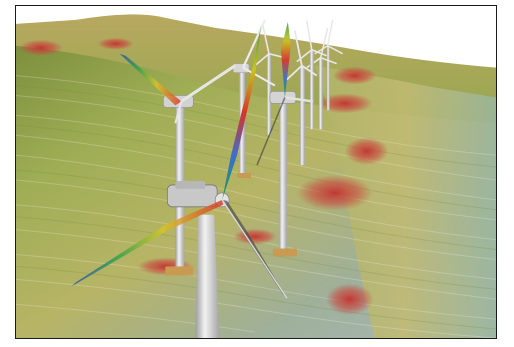 The width and height of the screenshot is (514, 347). I want to click on turbine-center, so click(284, 139).